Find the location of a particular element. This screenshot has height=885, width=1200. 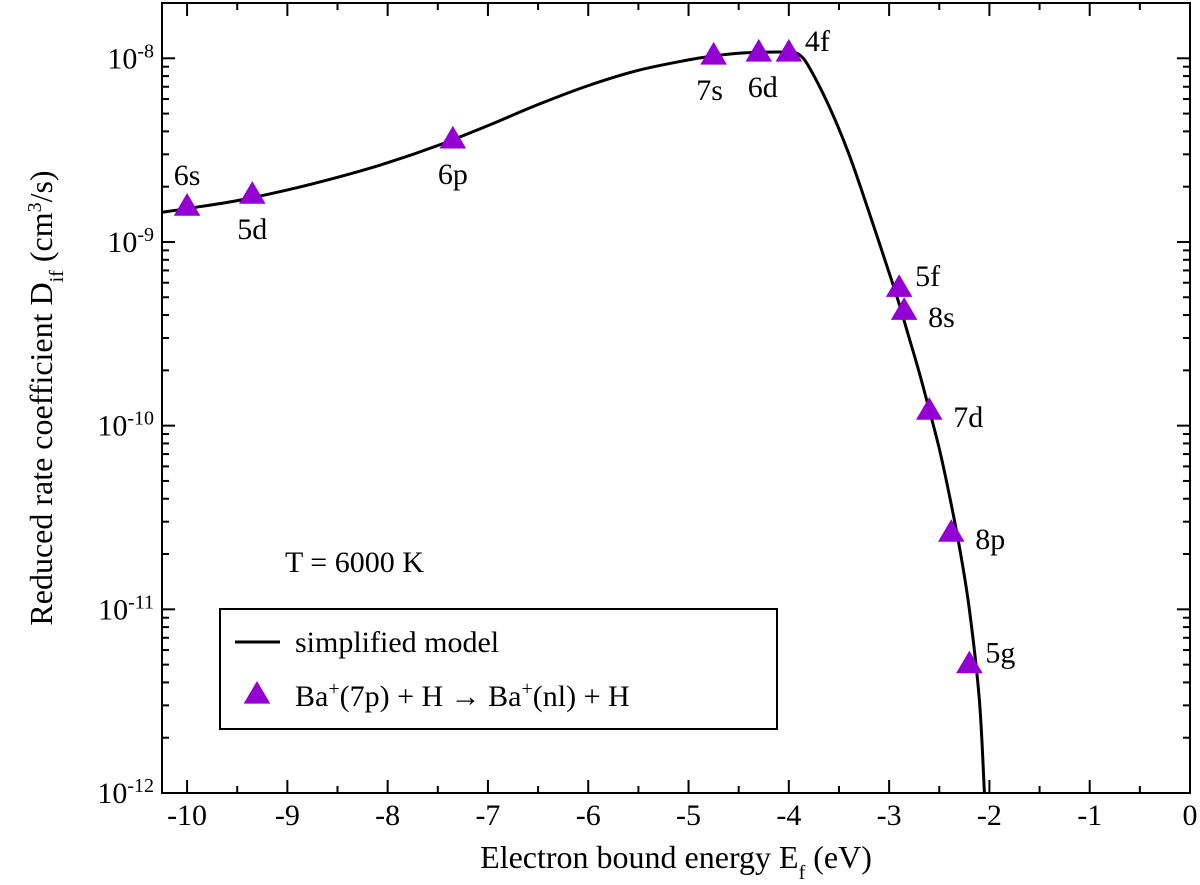

point-label-6s: 6s is located at coordinates (187, 175).